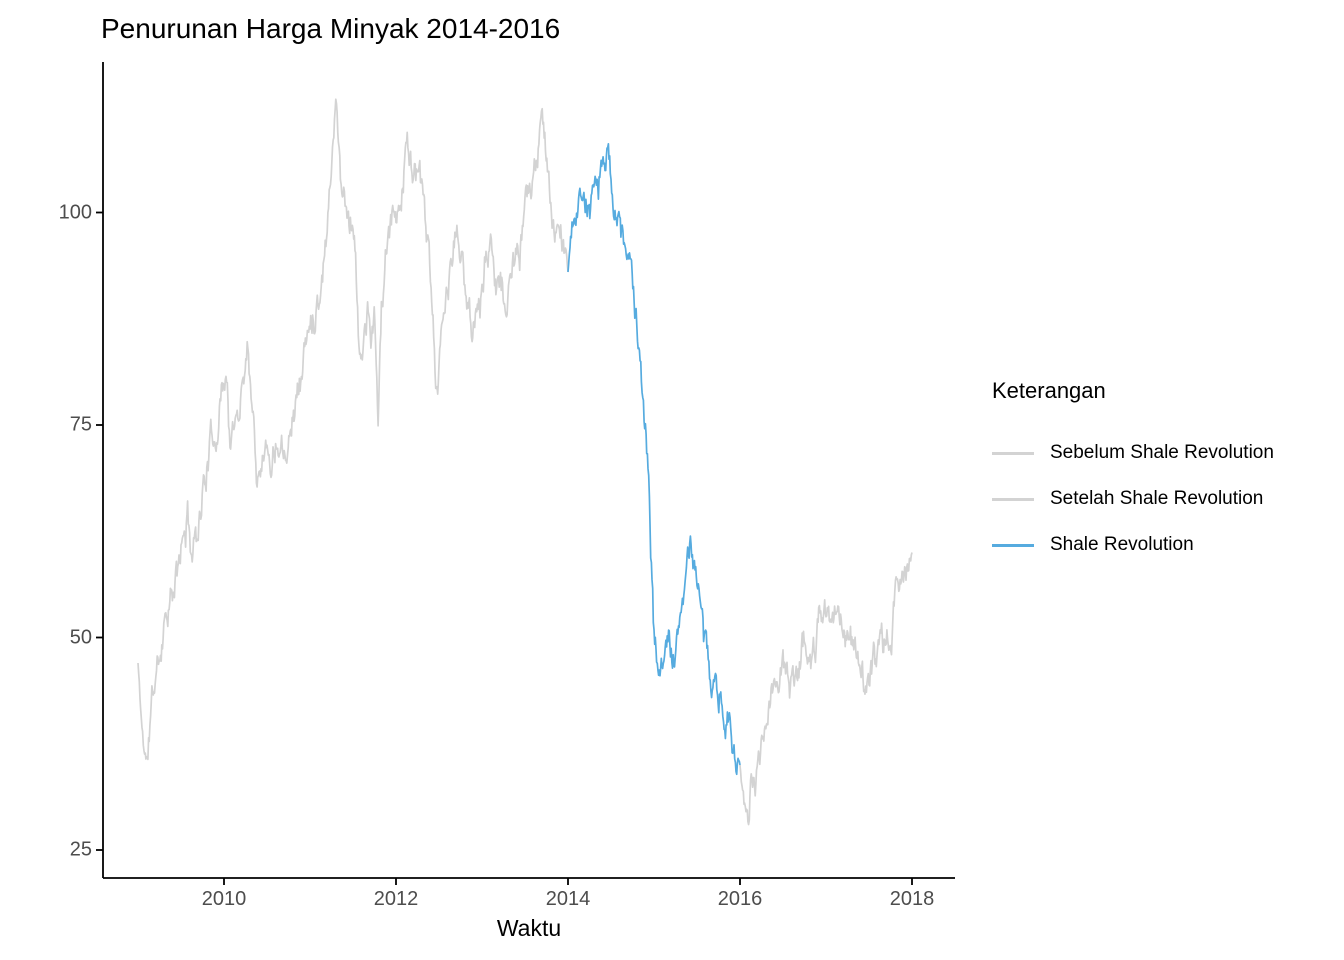 This screenshot has height=960, width=1344. I want to click on y-tick-label: 25, so click(80, 849).